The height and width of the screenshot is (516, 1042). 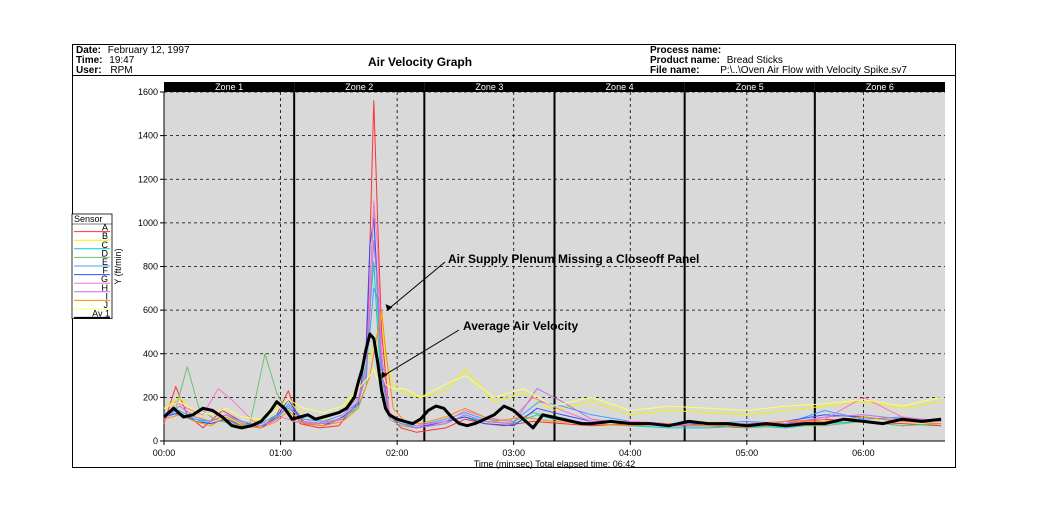 I want to click on legend-label: F, so click(x=106, y=271).